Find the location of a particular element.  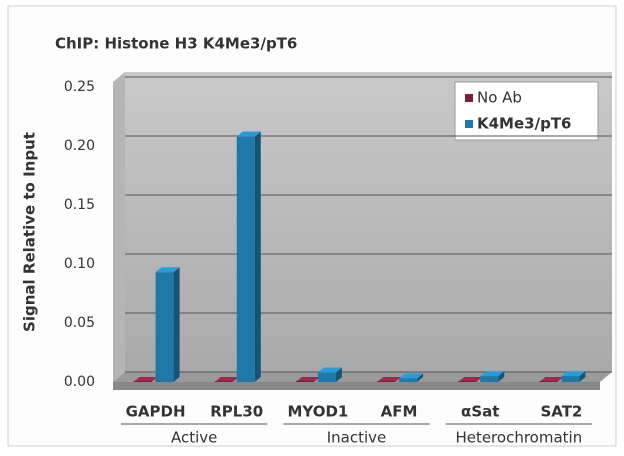

group-label: Heterochromatin is located at coordinates (518, 438).